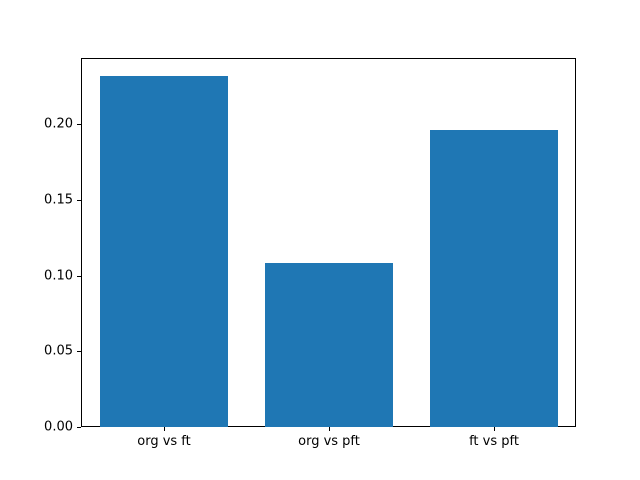 This screenshot has height=480, width=640. I want to click on bar-org-vs-ft, so click(164, 251).